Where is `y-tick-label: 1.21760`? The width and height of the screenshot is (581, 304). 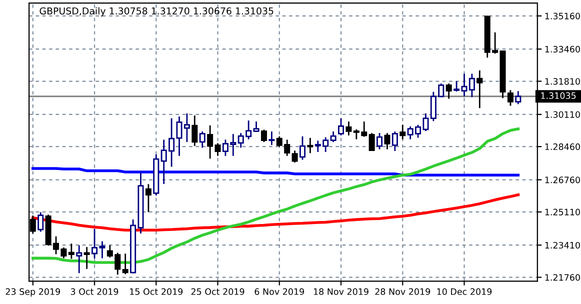
y-tick-label: 1.21760 is located at coordinates (562, 277).